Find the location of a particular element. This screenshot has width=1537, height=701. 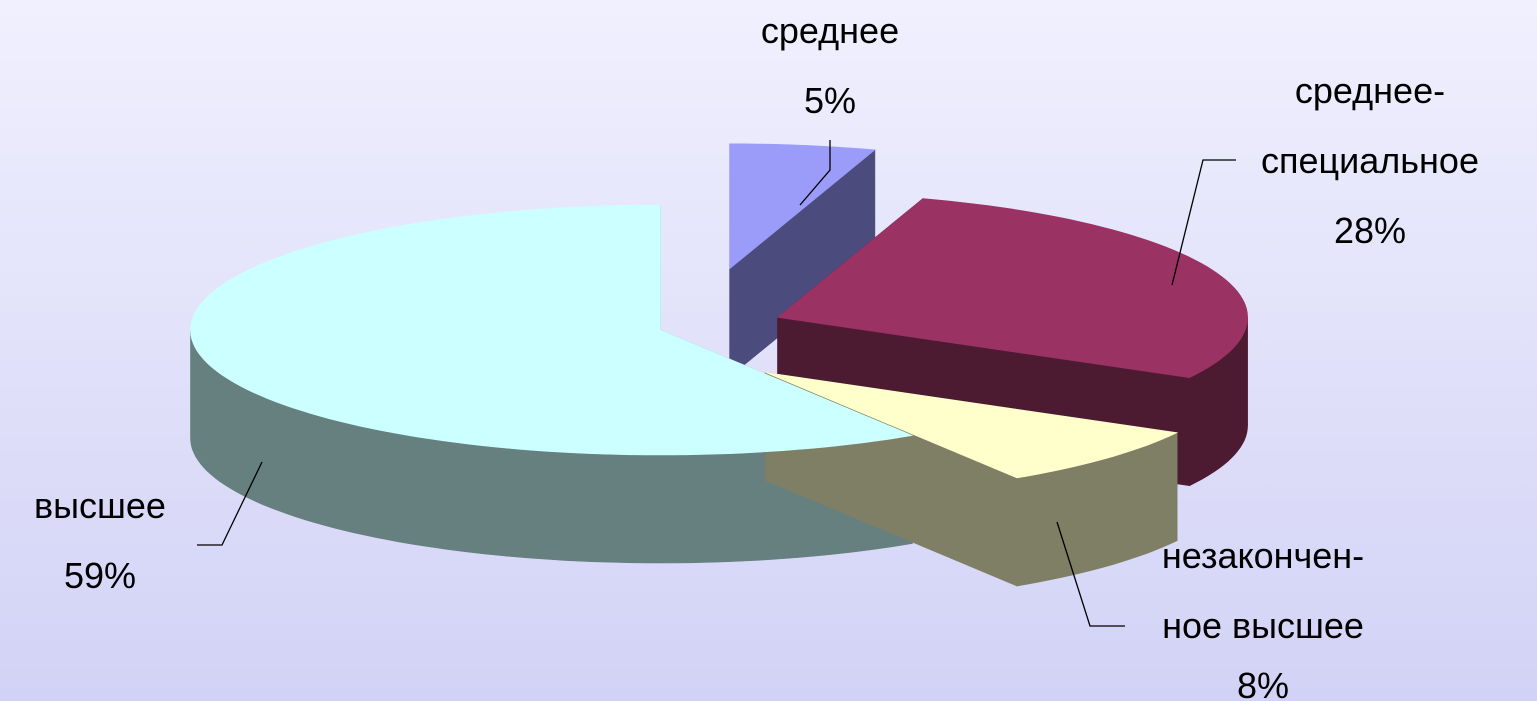

label-nezakonch-line2: ное высшее is located at coordinates (1263, 625).